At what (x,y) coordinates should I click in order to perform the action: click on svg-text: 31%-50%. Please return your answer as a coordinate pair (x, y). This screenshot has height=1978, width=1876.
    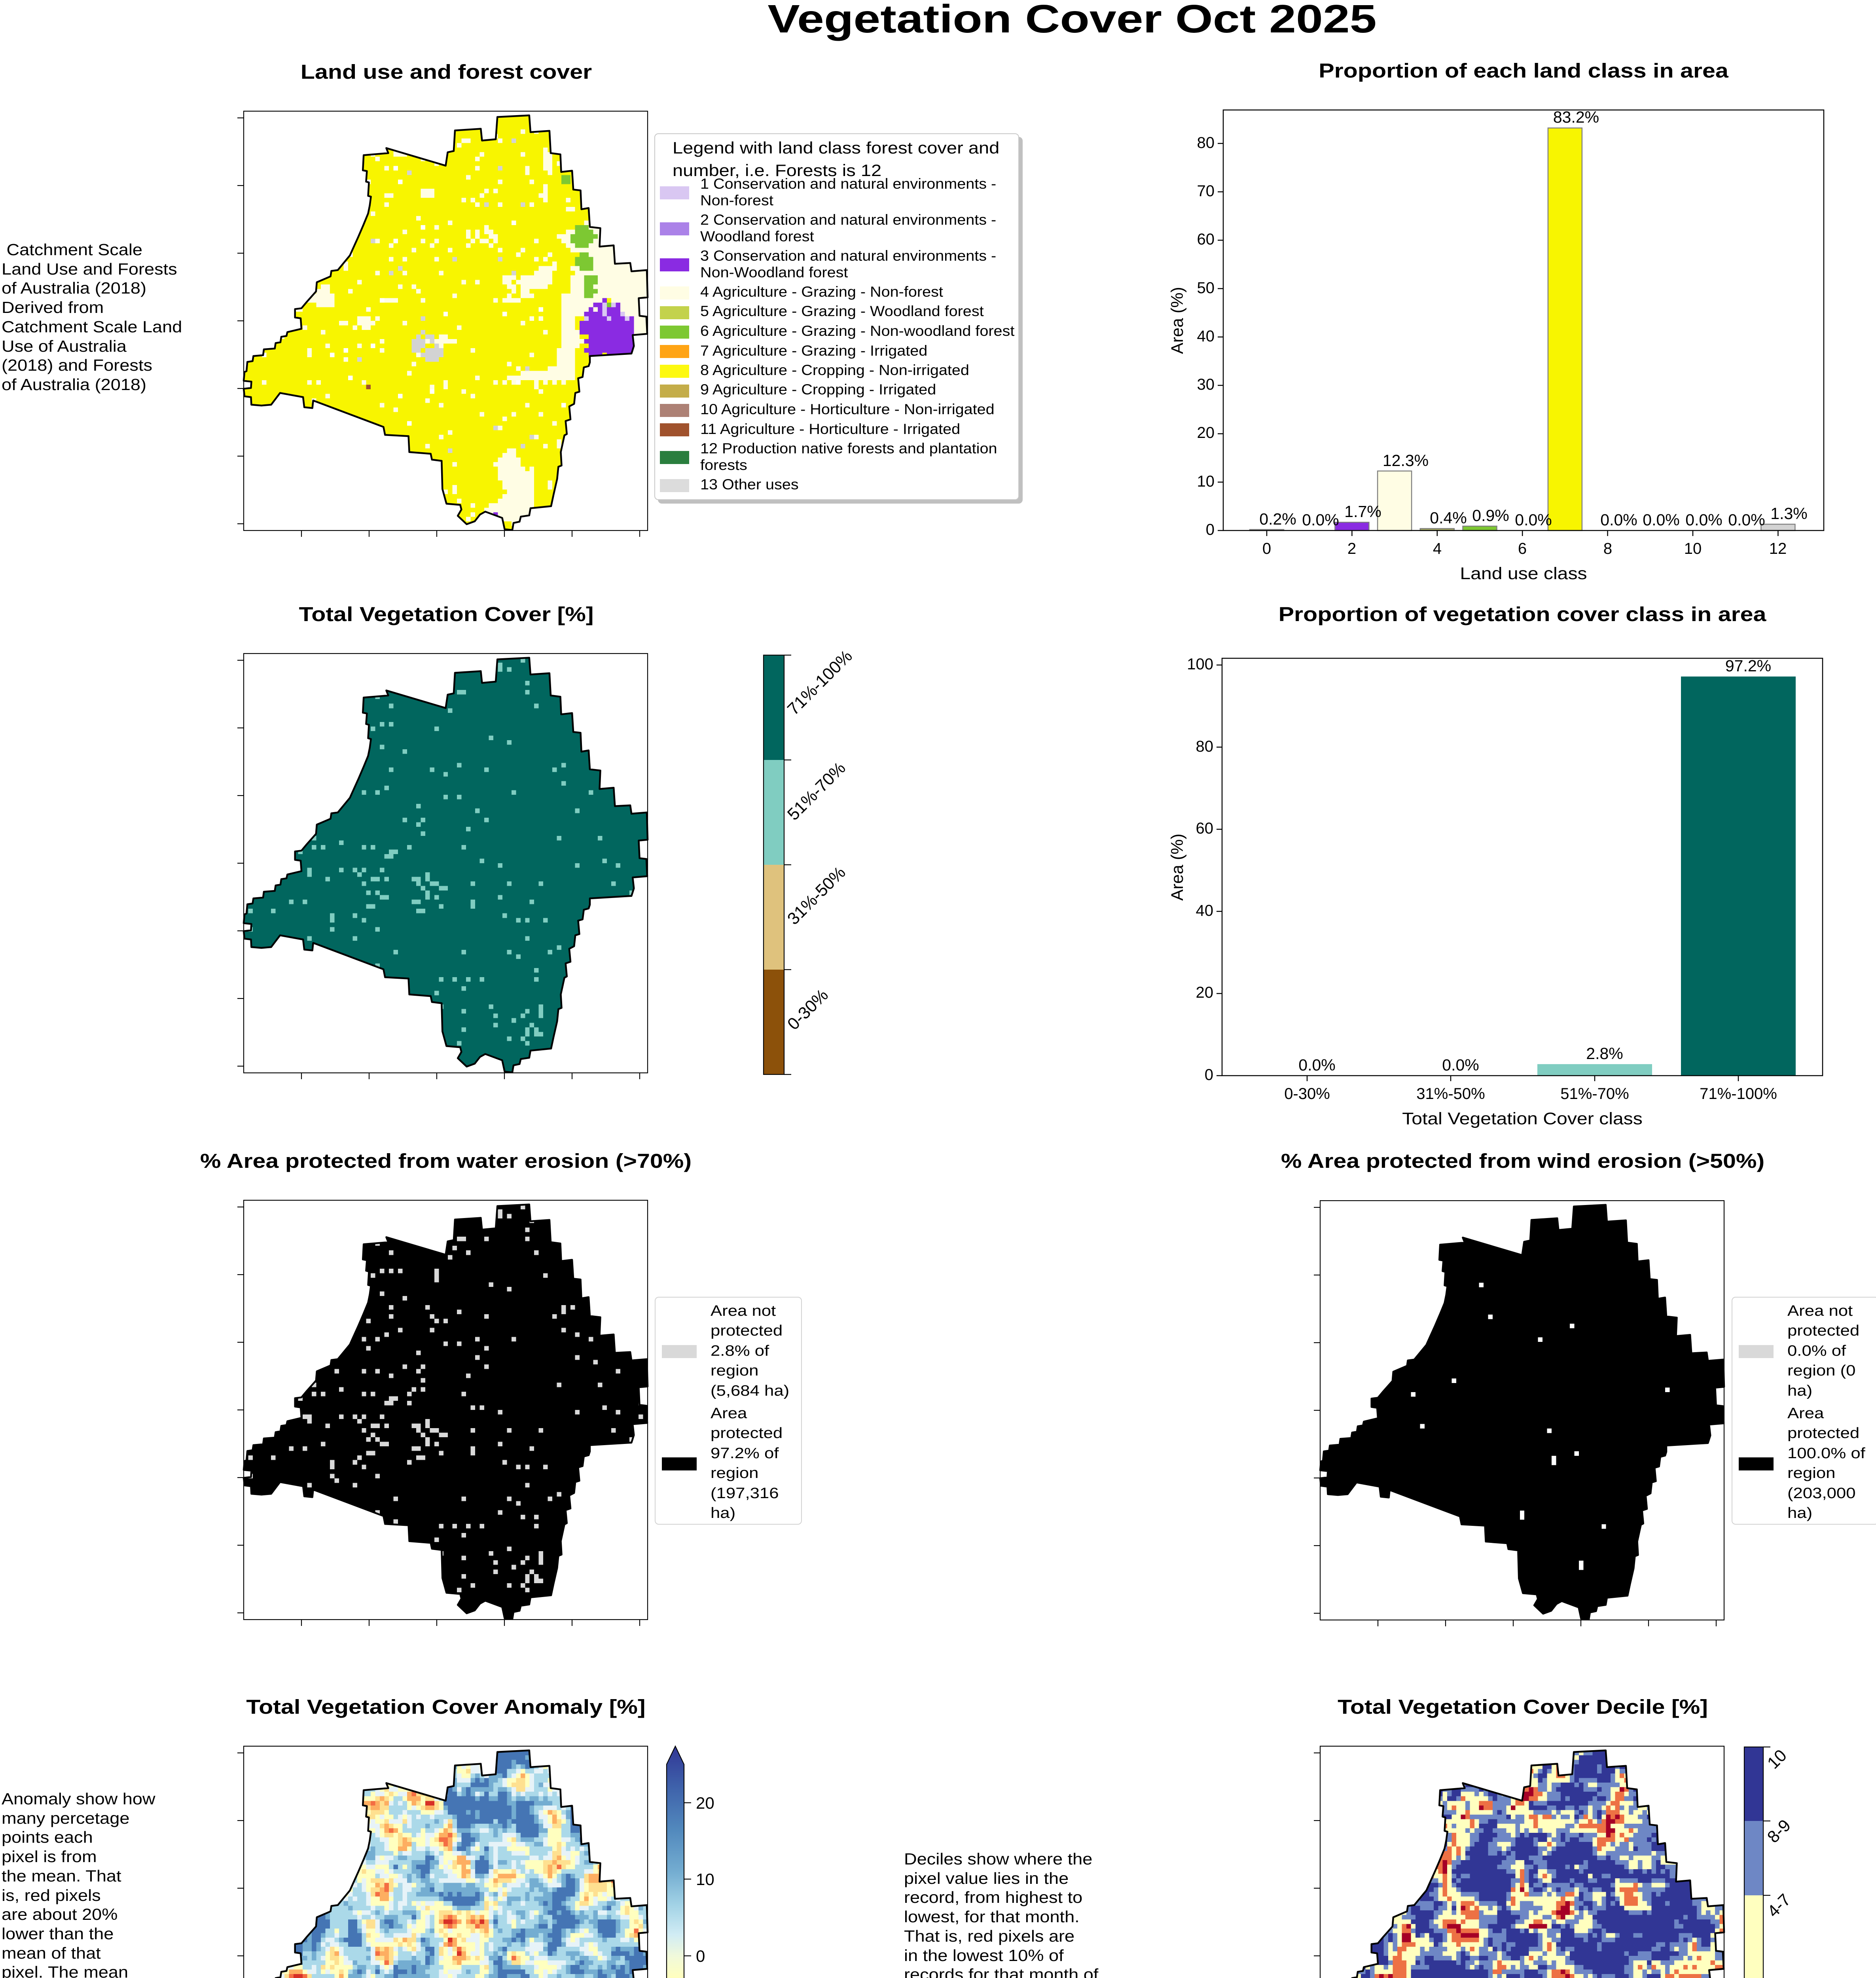
    Looking at the image, I should click on (816, 895).